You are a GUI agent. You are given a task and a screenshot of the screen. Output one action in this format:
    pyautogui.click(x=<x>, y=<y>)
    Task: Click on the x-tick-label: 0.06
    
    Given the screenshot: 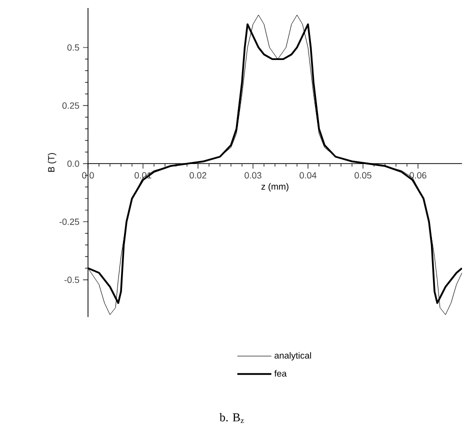 What is the action you would take?
    pyautogui.click(x=418, y=175)
    